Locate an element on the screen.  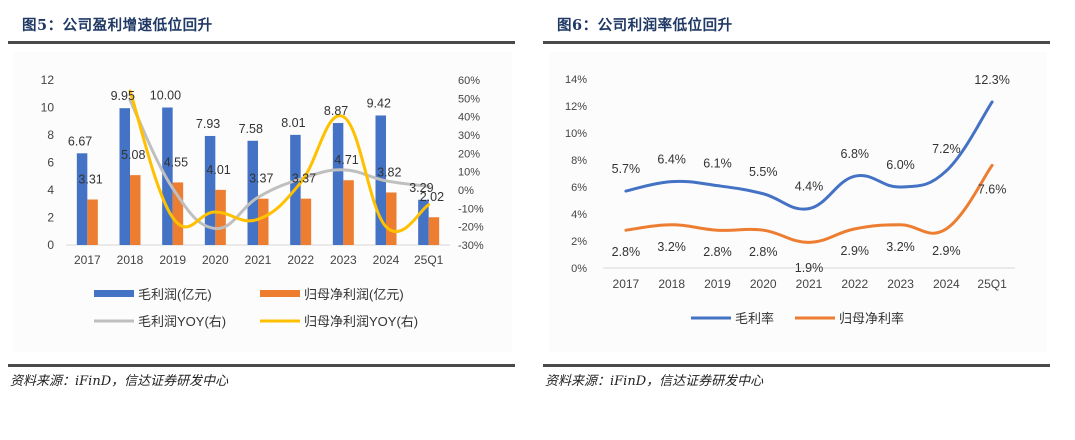
figure-5-title: 图5：公司盈利增速低位回升 is located at coordinates (117, 25).